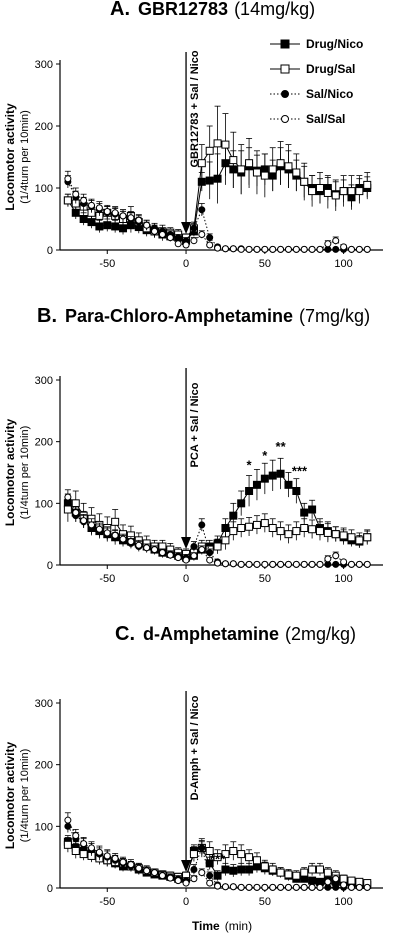 This screenshot has width=400, height=935. I want to click on series-drug-sal, so click(217, 524).